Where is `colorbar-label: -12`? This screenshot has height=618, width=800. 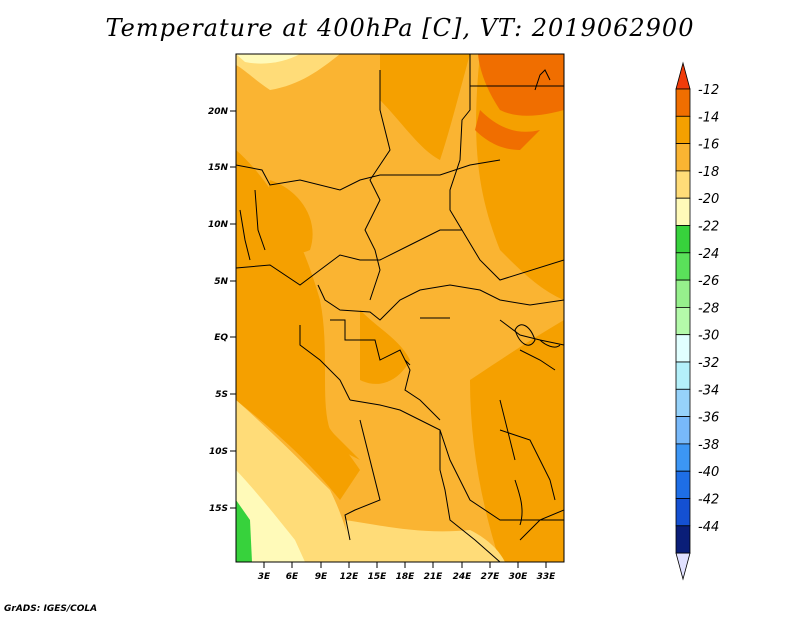 colorbar-label: -12 is located at coordinates (708, 90).